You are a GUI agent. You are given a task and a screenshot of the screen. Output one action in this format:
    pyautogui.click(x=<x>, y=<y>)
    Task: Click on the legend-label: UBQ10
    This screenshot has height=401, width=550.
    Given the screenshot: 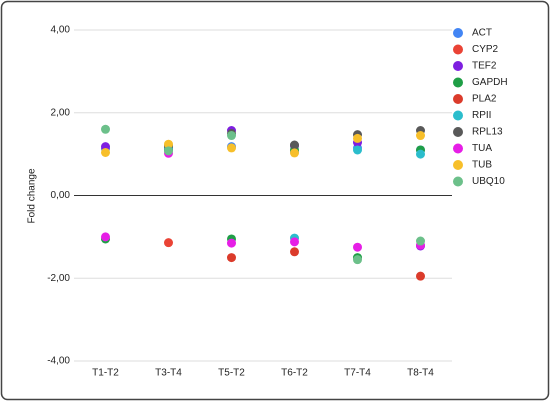 What is the action you would take?
    pyautogui.click(x=488, y=181)
    